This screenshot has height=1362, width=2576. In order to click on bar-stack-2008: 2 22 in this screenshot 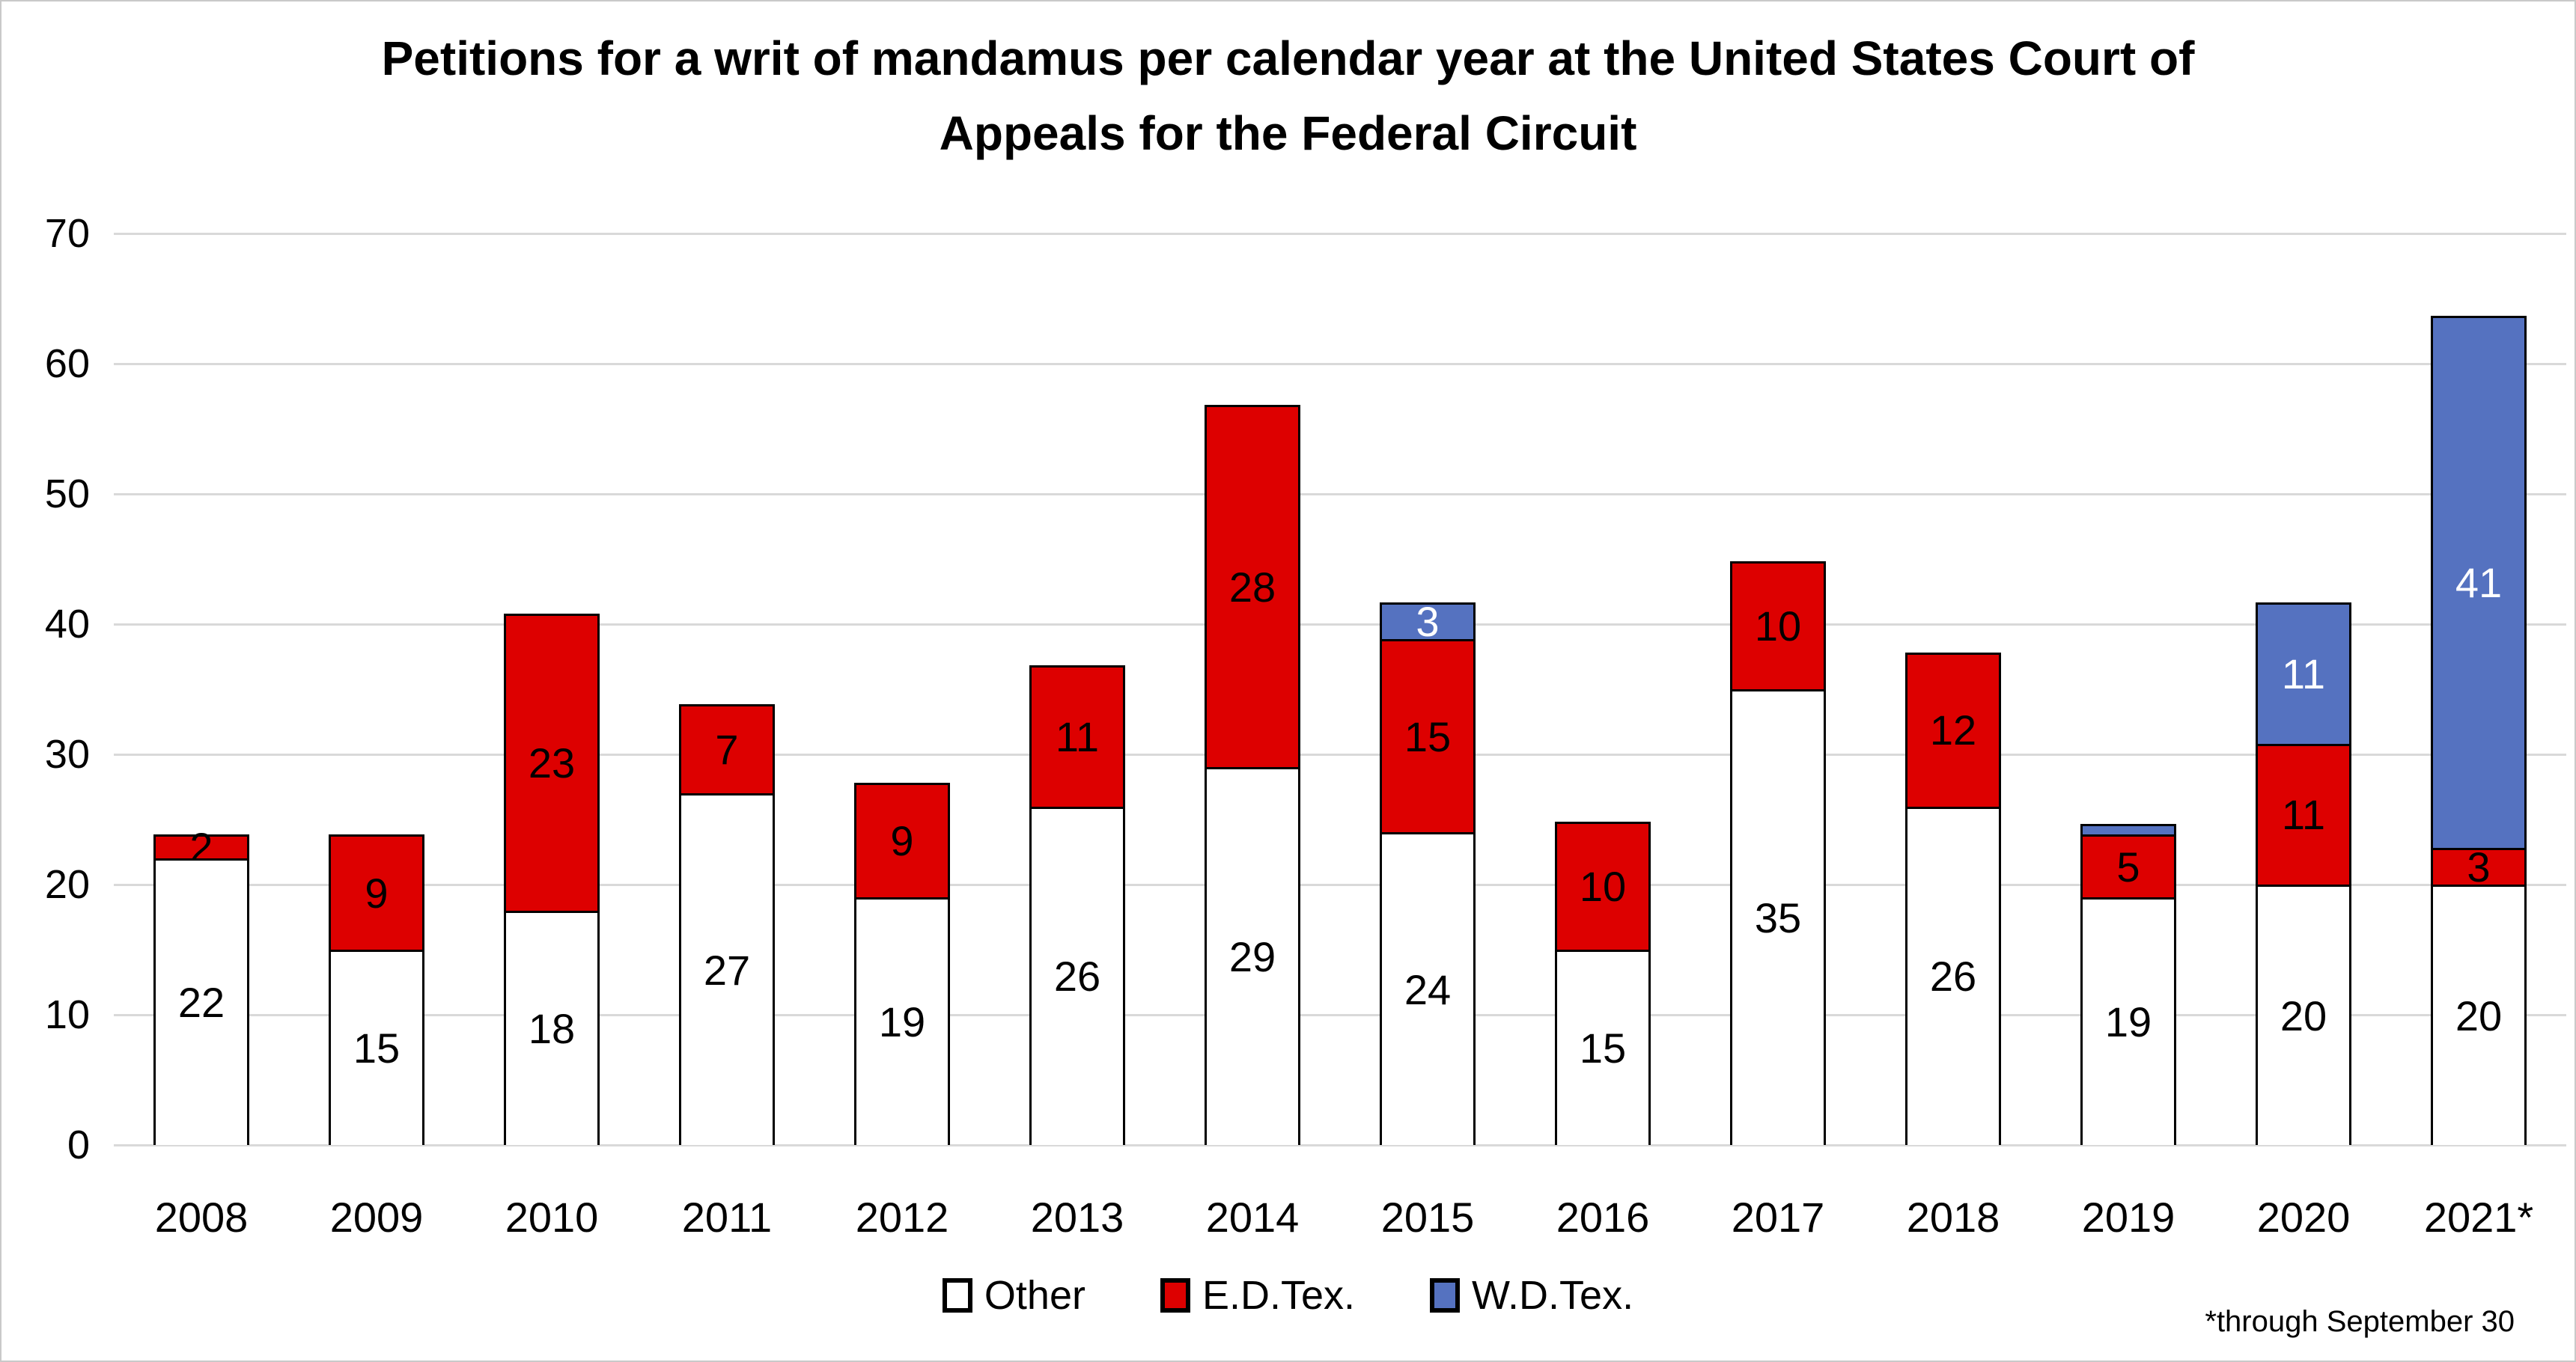, I will do `click(201, 985)`.